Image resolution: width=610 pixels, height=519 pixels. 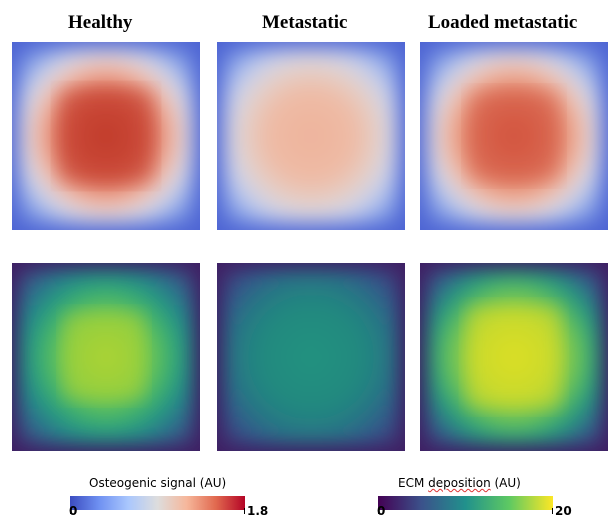 I want to click on colorbar-title-ecm: ECM deposition (AU), so click(x=459, y=483).